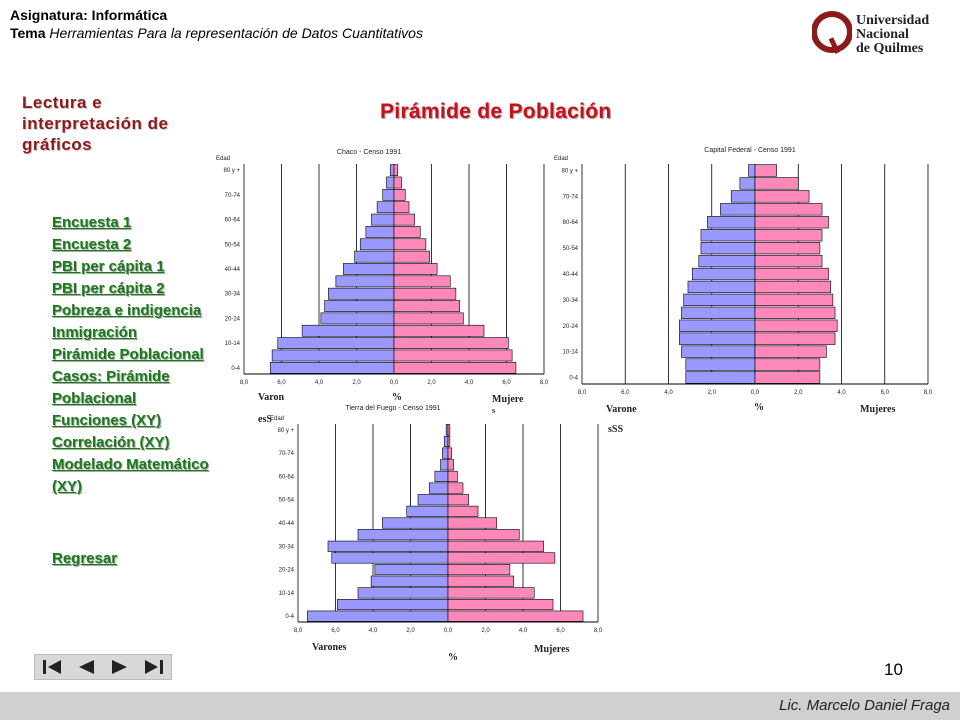 Image resolution: width=960 pixels, height=720 pixels. I want to click on chart-capital-right-label: Mujeres, so click(878, 409).